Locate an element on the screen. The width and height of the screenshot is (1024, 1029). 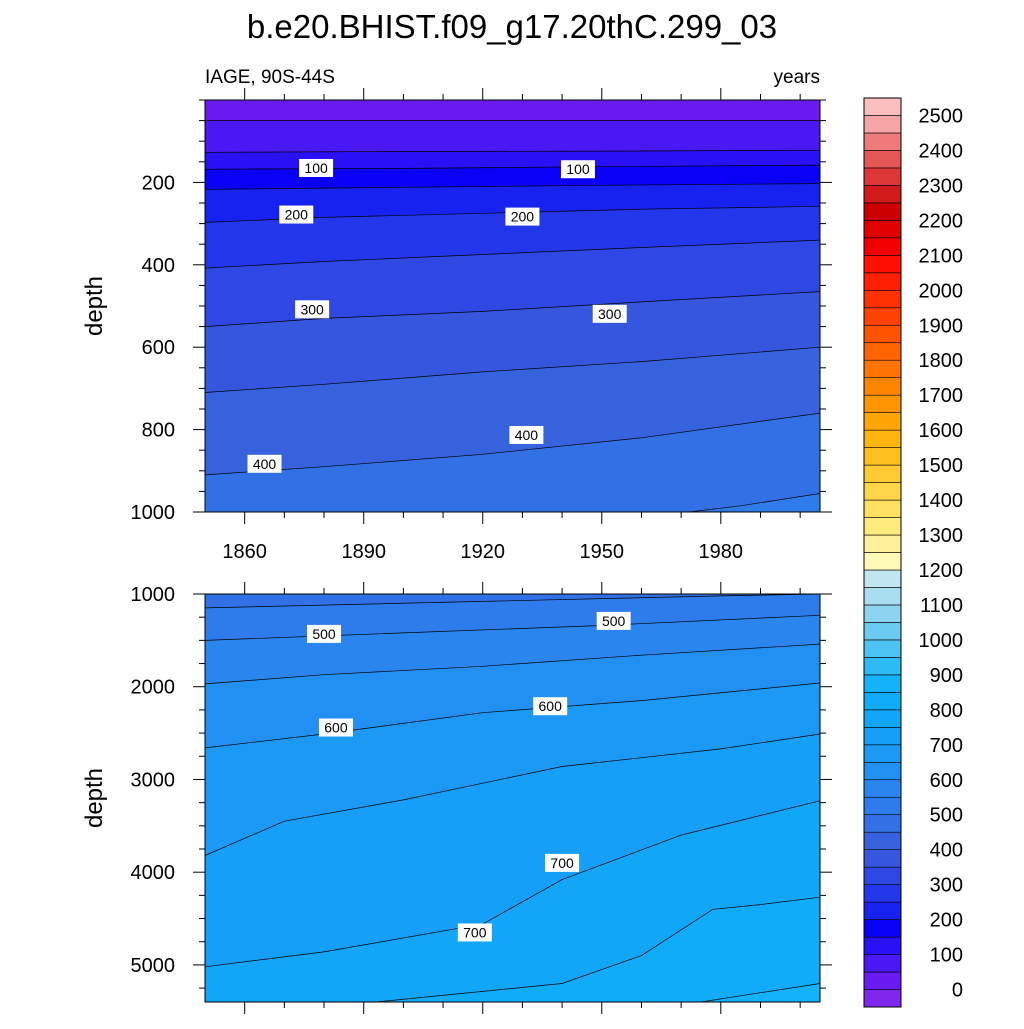
colorbar-label: 500 is located at coordinates (946, 816).